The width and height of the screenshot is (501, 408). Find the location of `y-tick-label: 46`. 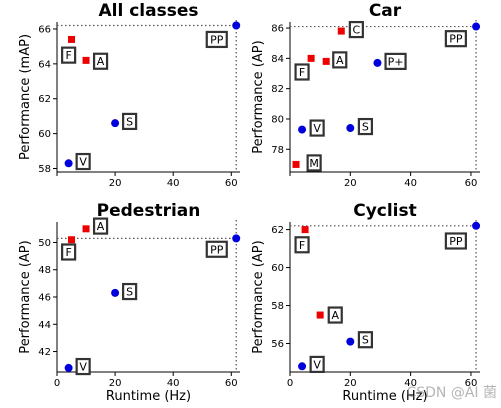

y-tick-label: 46 is located at coordinates (44, 298).